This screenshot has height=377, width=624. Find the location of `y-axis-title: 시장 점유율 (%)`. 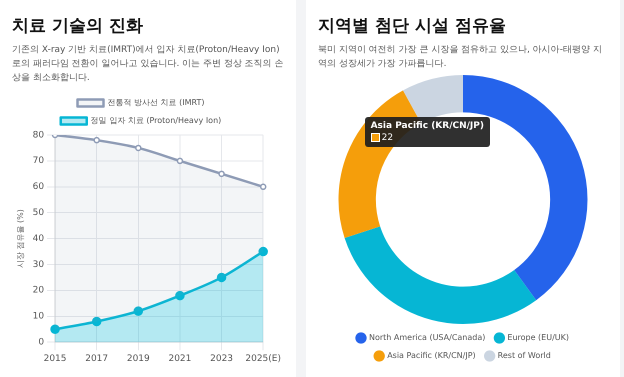

y-axis-title: 시장 점유율 (%) is located at coordinates (20, 238).